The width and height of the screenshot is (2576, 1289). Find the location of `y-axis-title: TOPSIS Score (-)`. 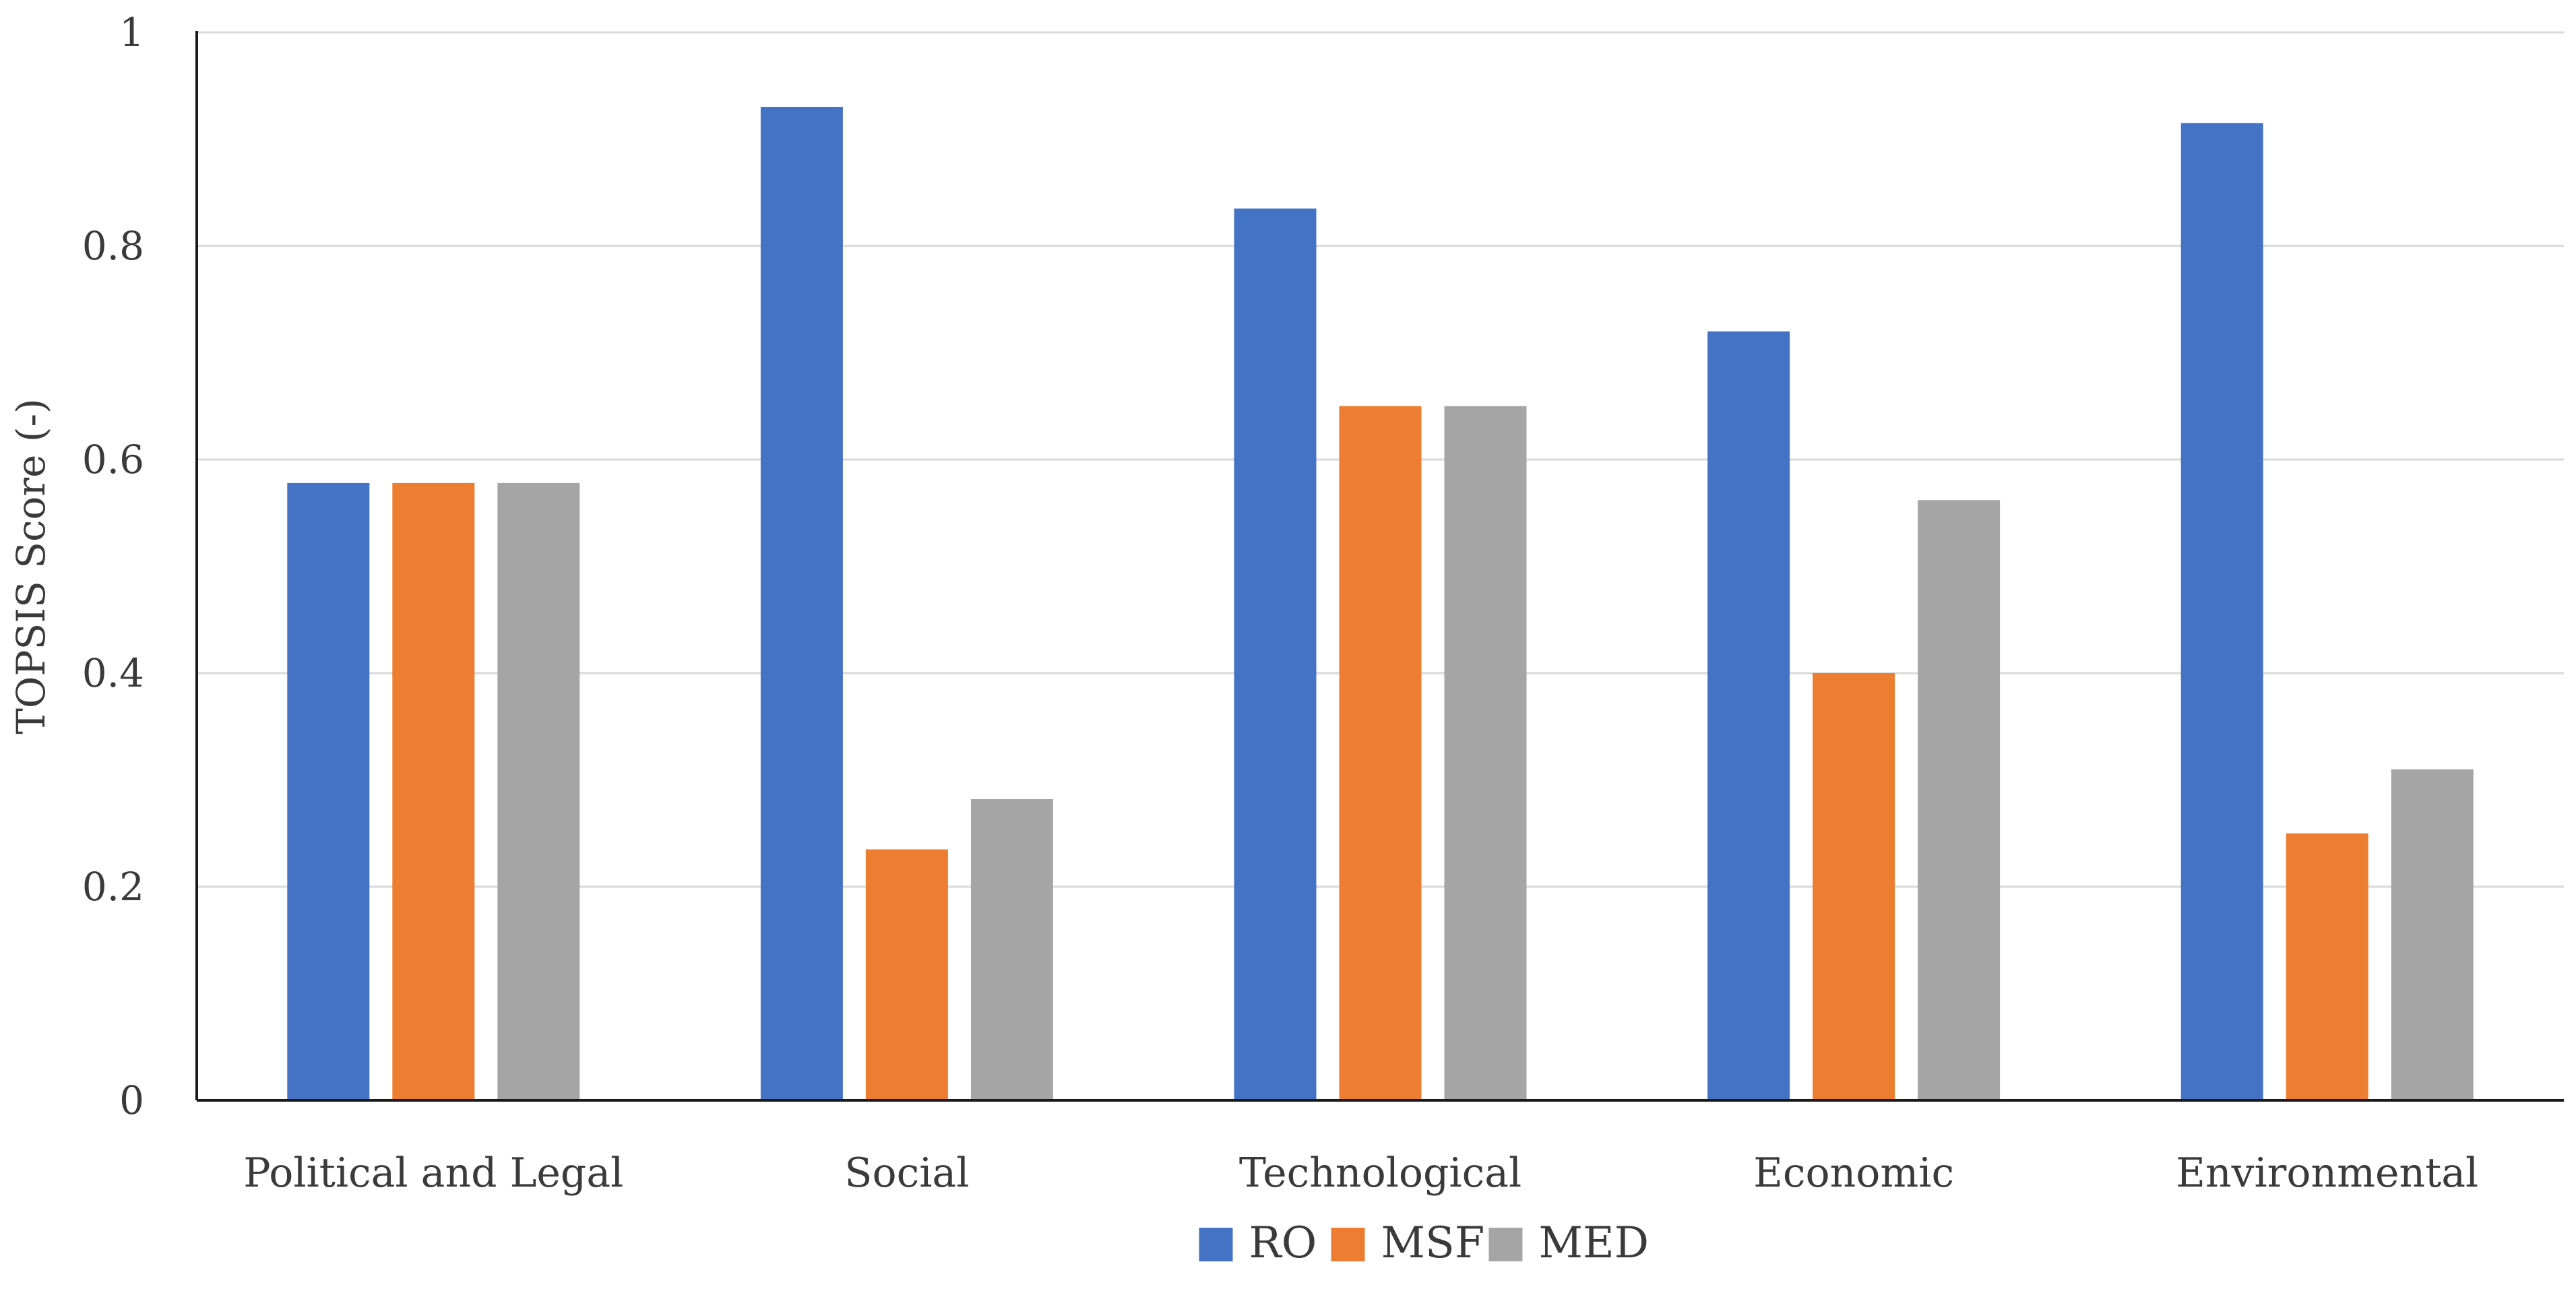

y-axis-title: TOPSIS Score (-) is located at coordinates (31, 566).